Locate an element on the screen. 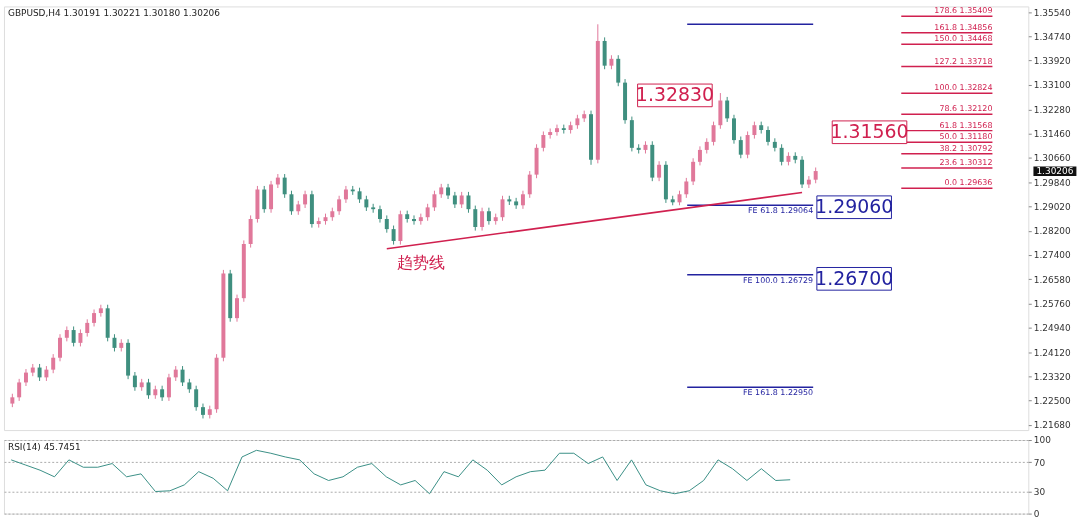 The image size is (1080, 522). ref-line-label: FE 100.0 1.26729 is located at coordinates (778, 280).